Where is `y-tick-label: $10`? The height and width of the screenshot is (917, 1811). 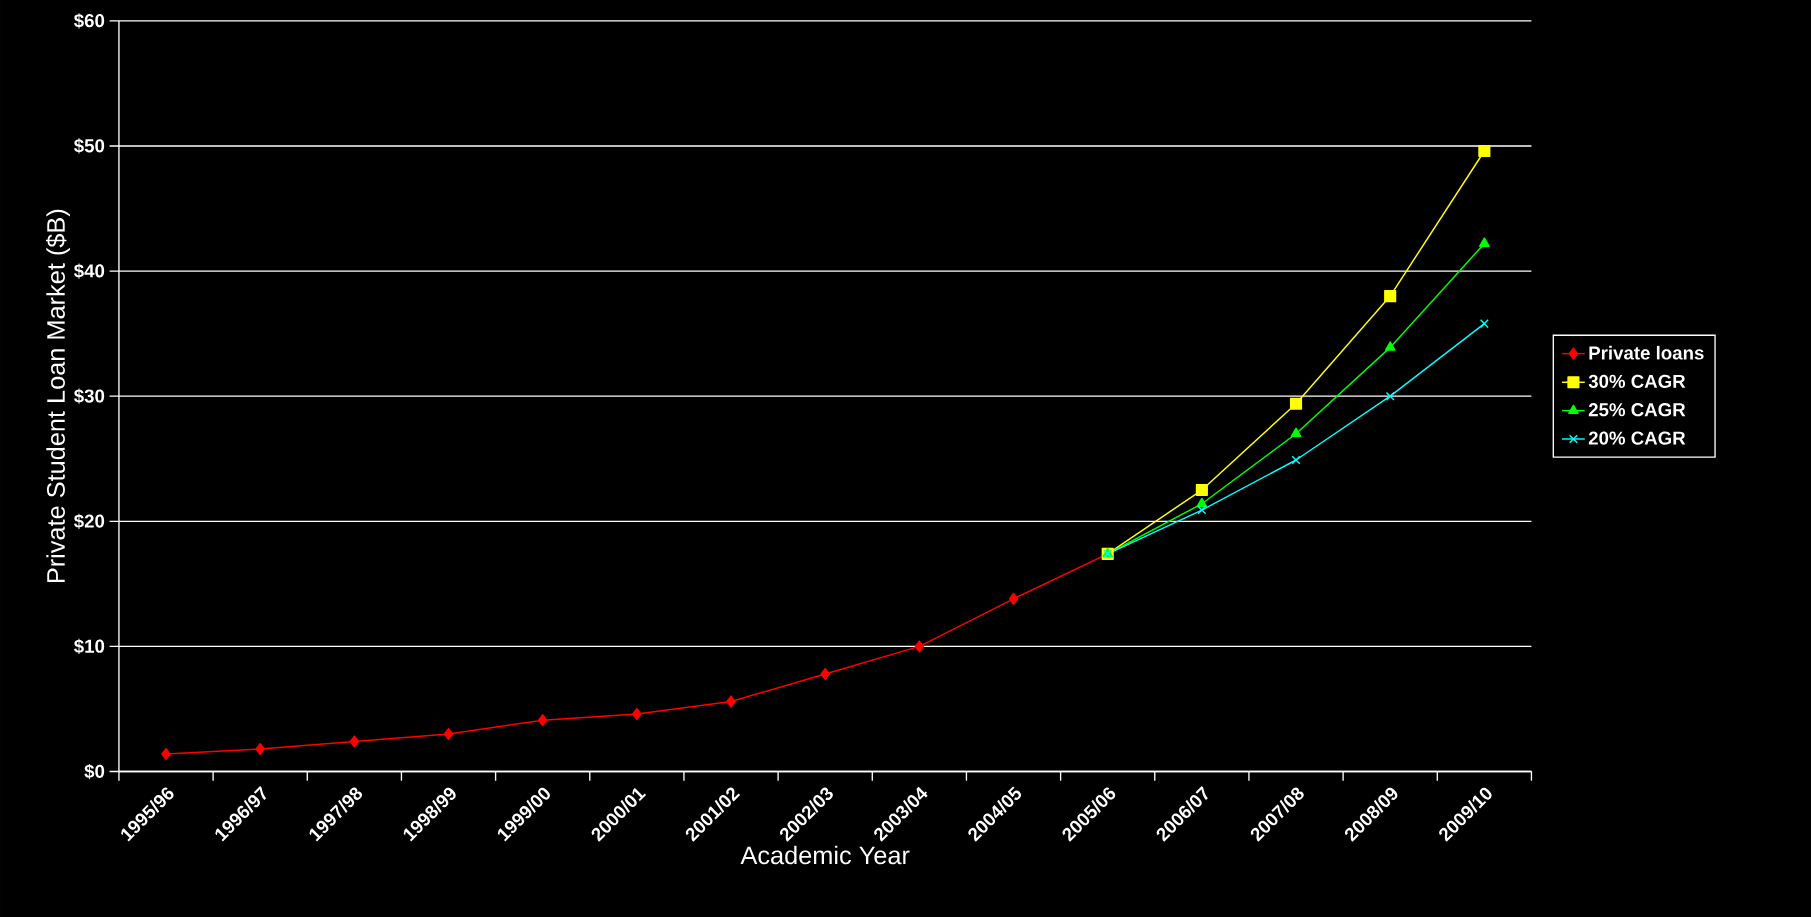
y-tick-label: $10 is located at coordinates (89, 646).